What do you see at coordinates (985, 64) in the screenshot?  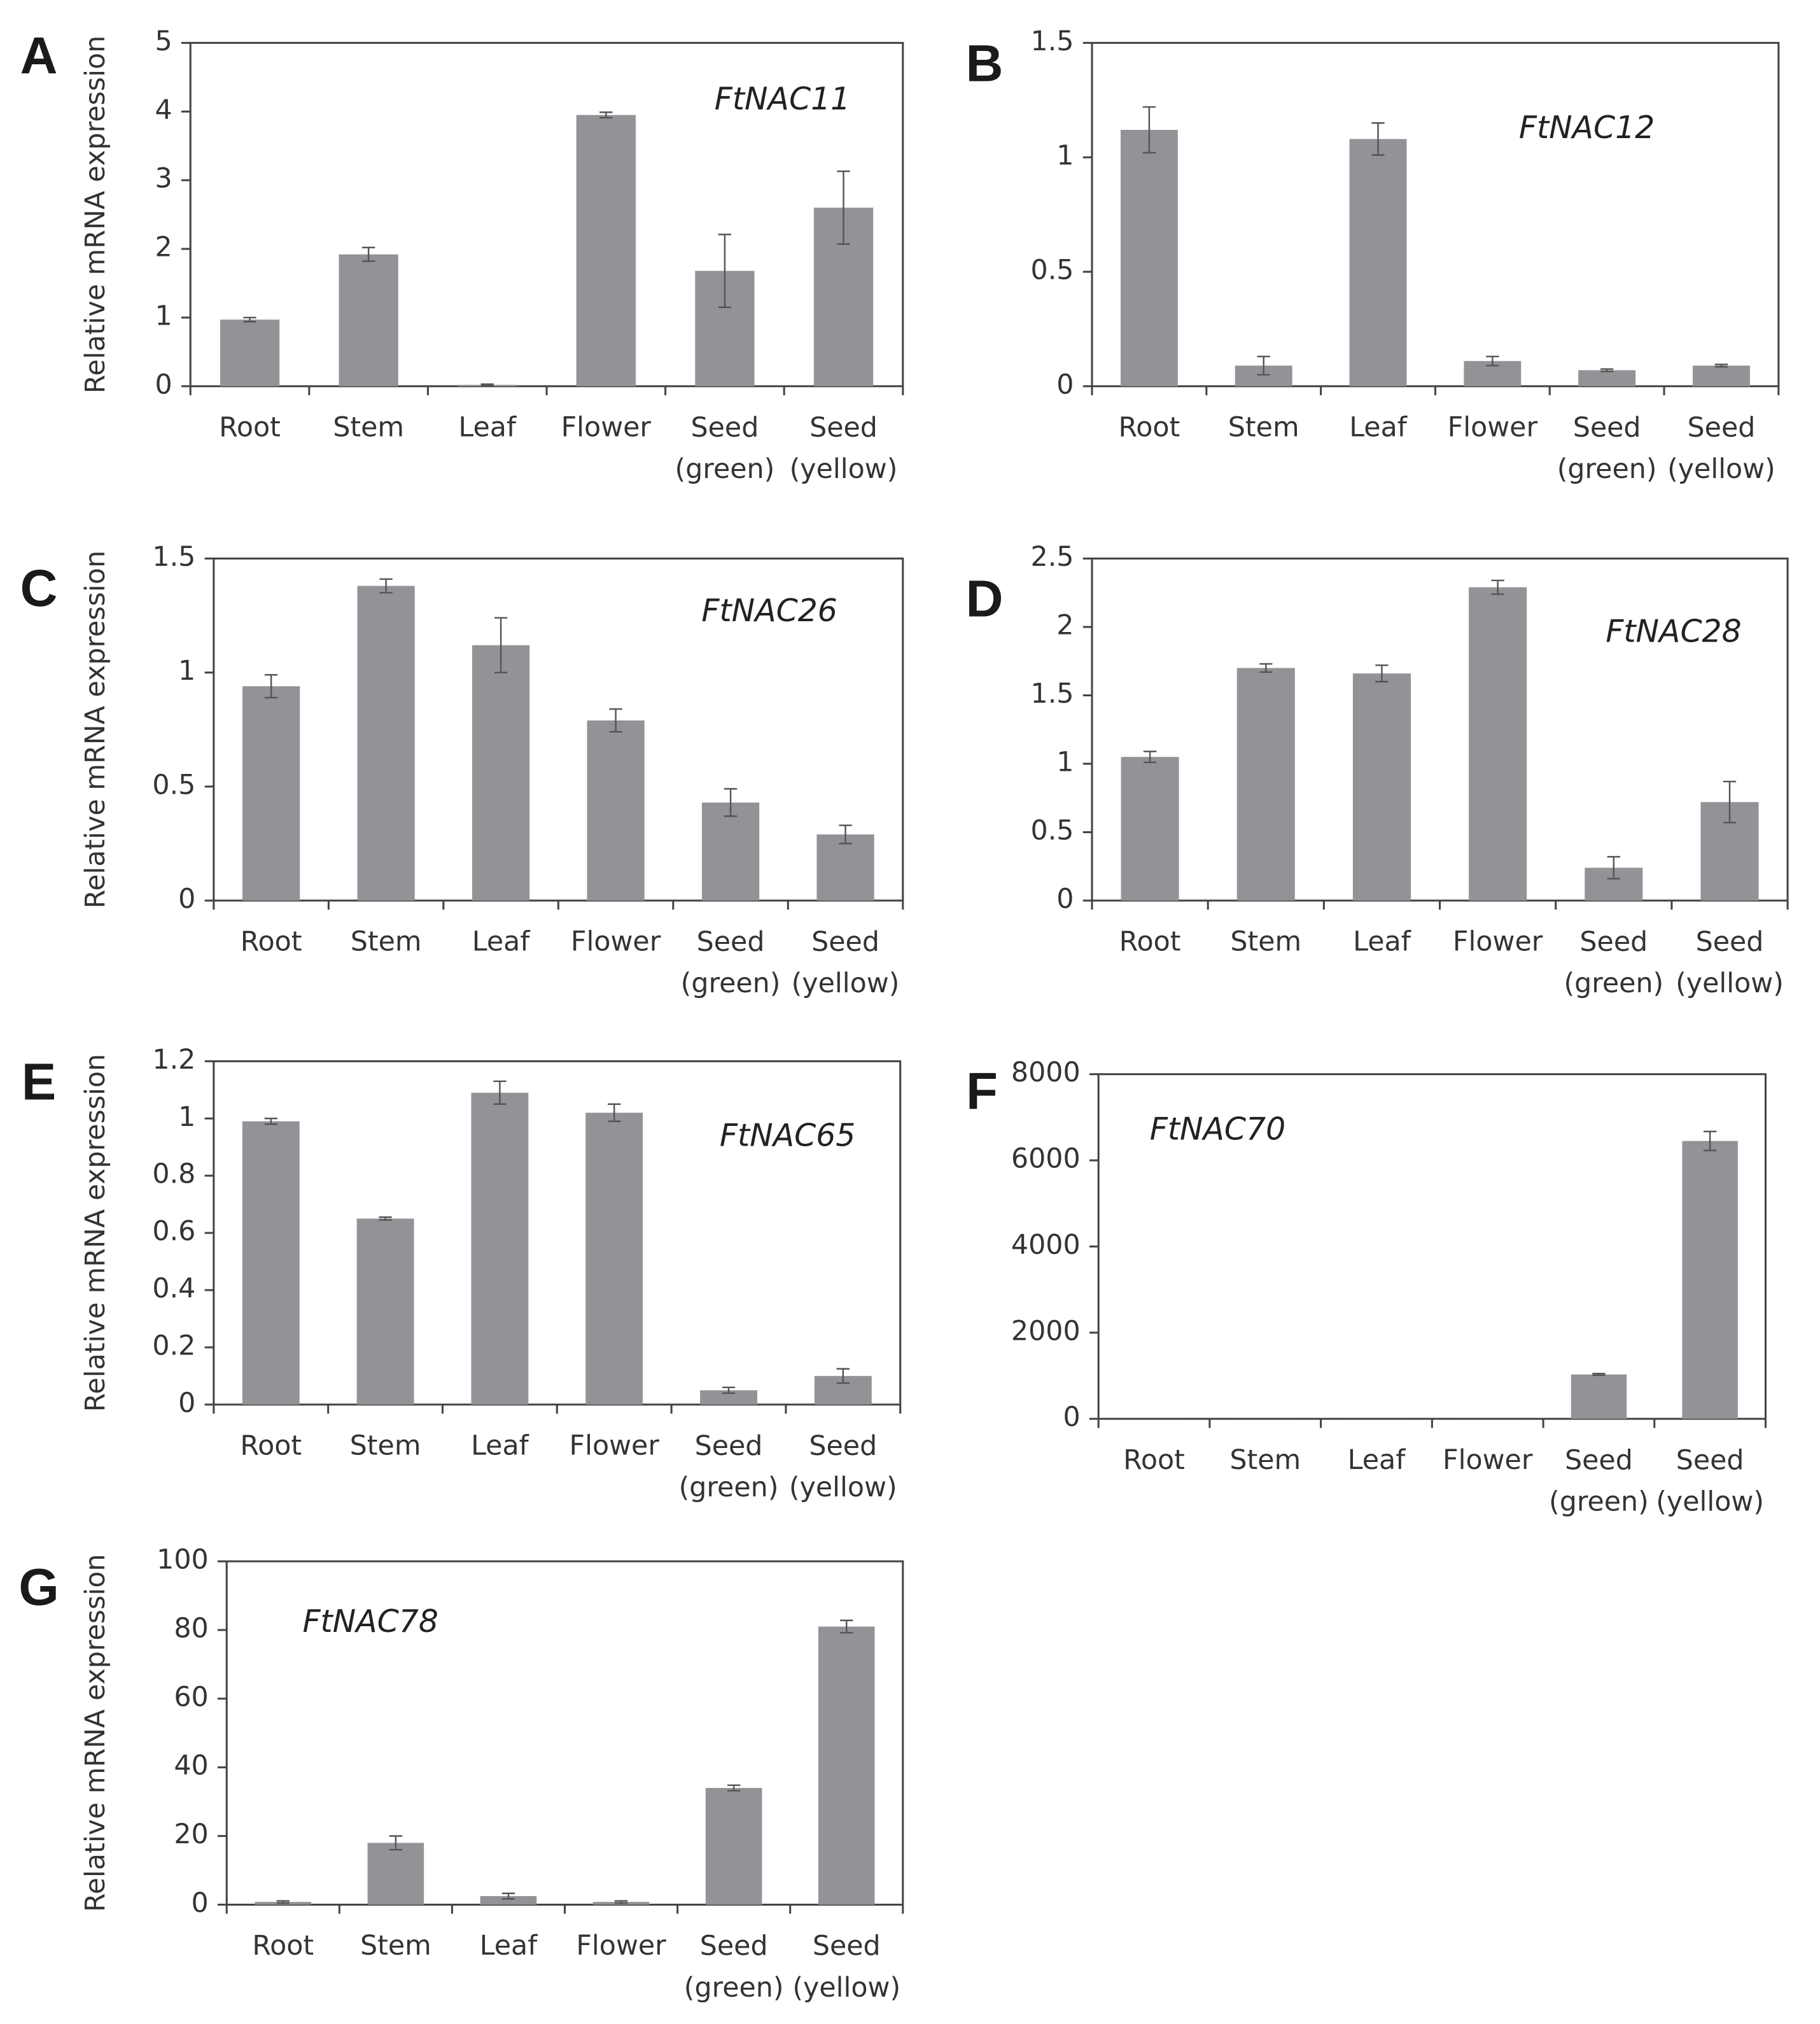 I see `panel-letter: B` at bounding box center [985, 64].